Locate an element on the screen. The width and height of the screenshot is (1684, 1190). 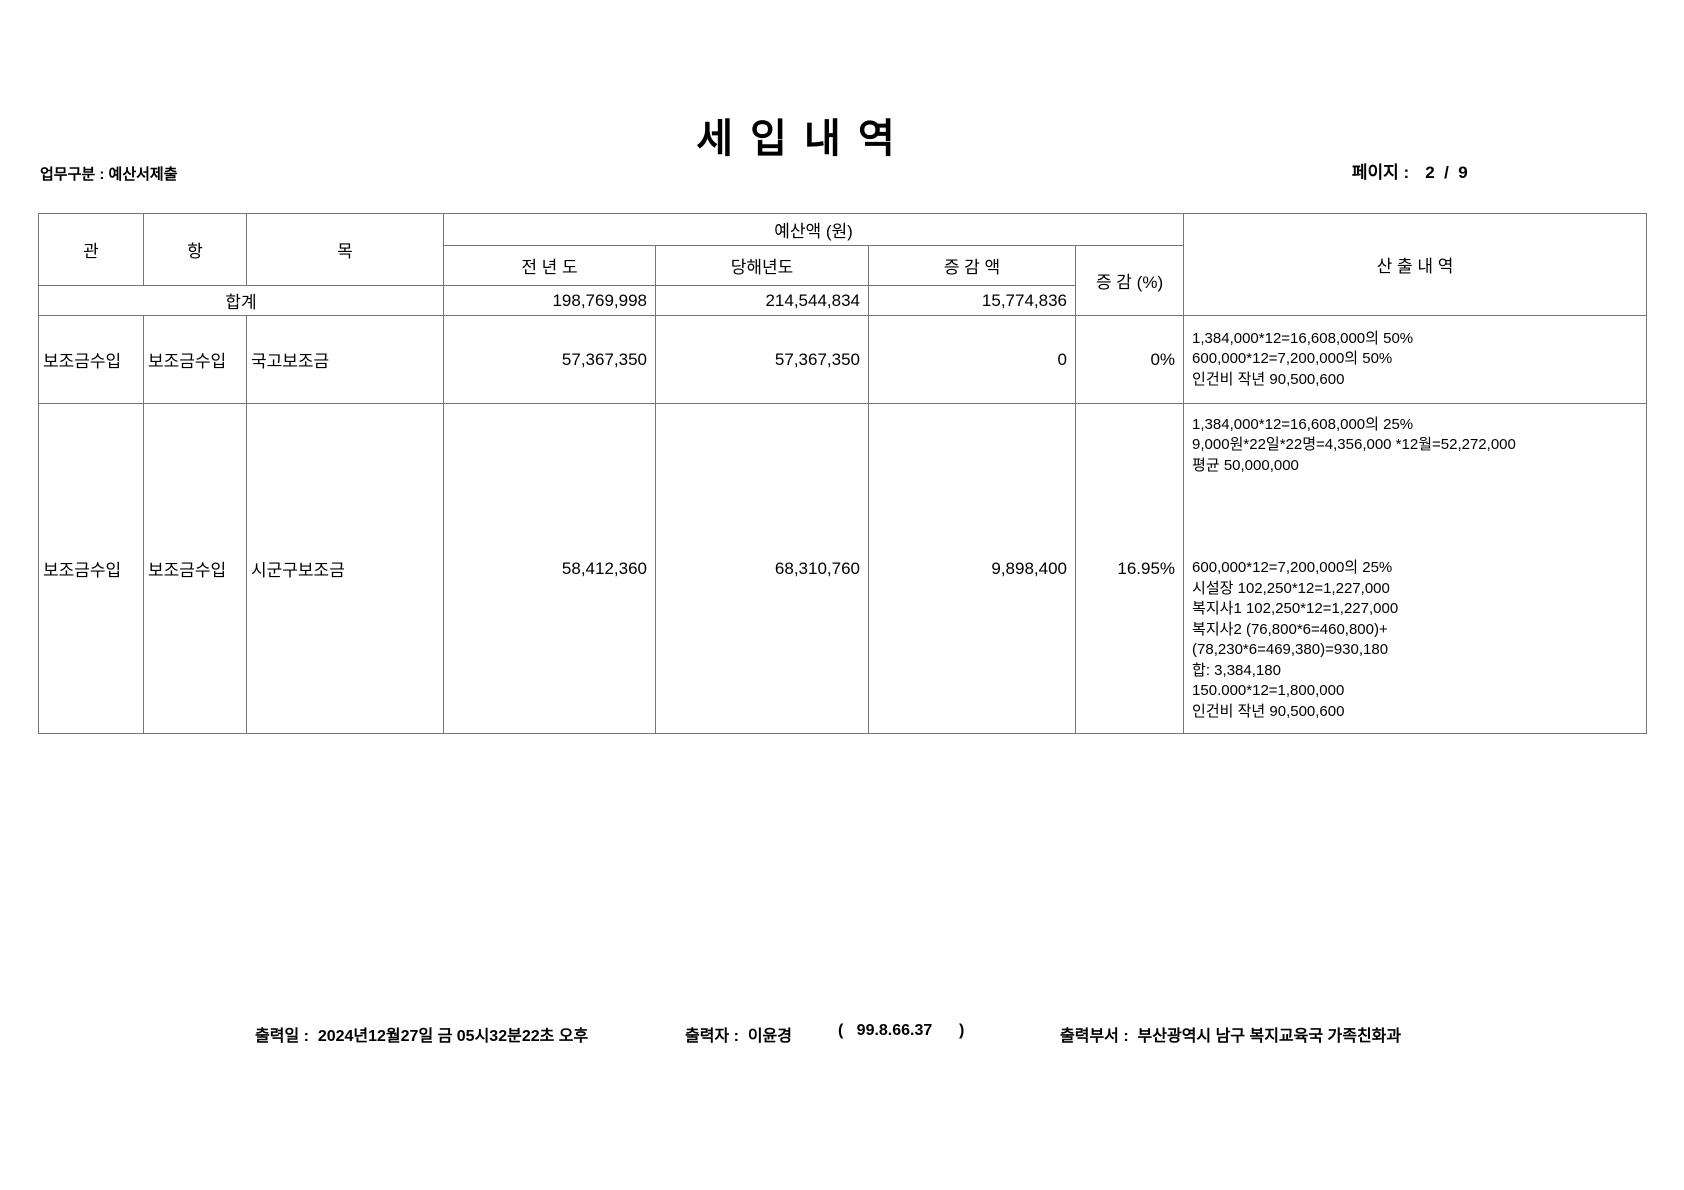
header-current-year: 당해년도 is located at coordinates (762, 265).